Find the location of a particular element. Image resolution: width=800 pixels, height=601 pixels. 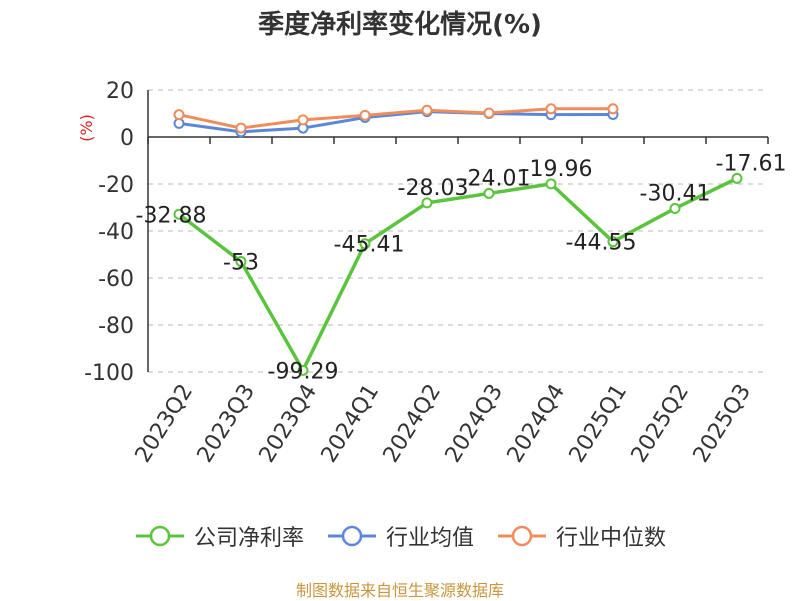

y-tick-label: -40 is located at coordinates (116, 232).